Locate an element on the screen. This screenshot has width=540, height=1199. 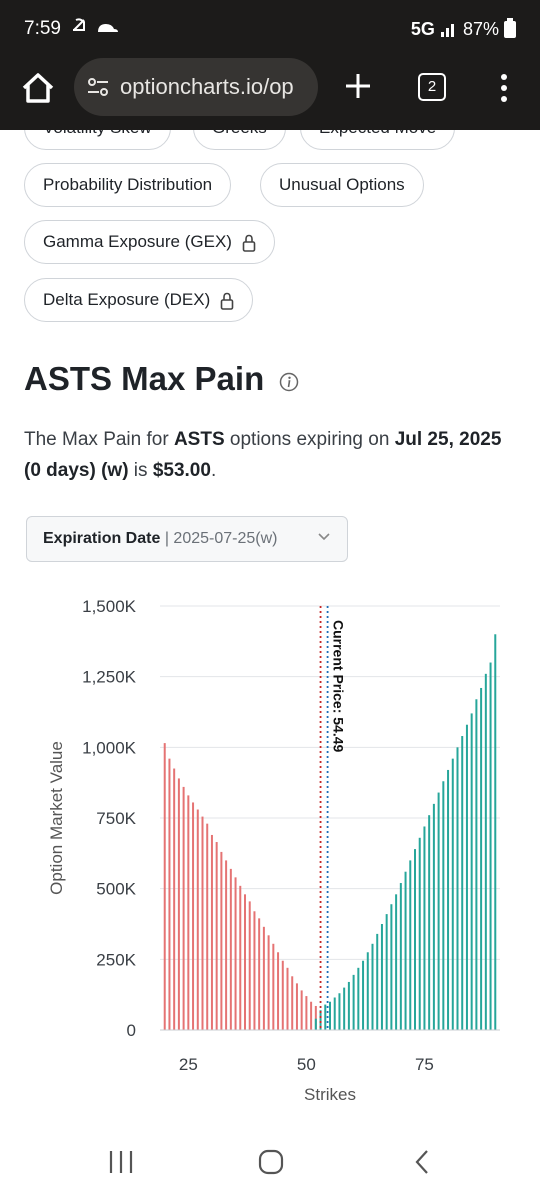
new-tab-icon is located at coordinates (358, 86).